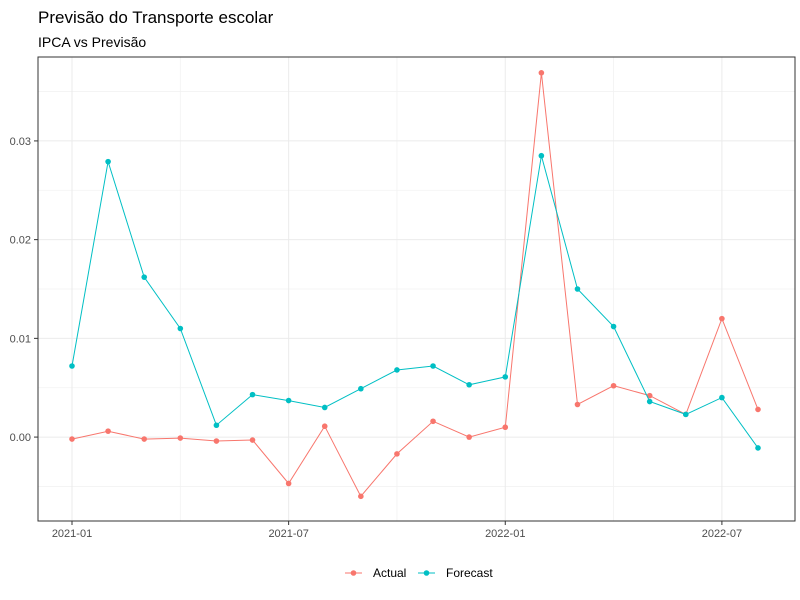 This screenshot has height=600, width=800. What do you see at coordinates (469, 573) in the screenshot?
I see `legend-label: Forecast` at bounding box center [469, 573].